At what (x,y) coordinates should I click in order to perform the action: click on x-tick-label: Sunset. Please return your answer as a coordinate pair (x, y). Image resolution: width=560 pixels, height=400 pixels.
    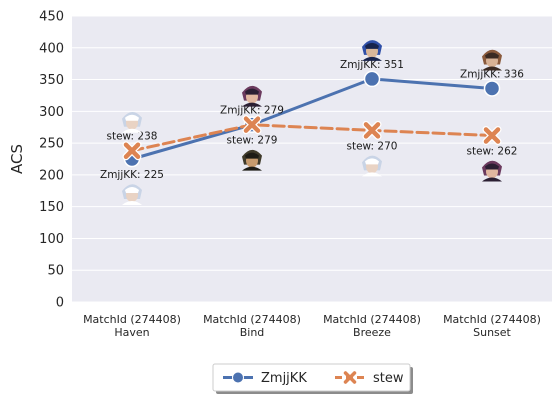
    Looking at the image, I should click on (492, 332).